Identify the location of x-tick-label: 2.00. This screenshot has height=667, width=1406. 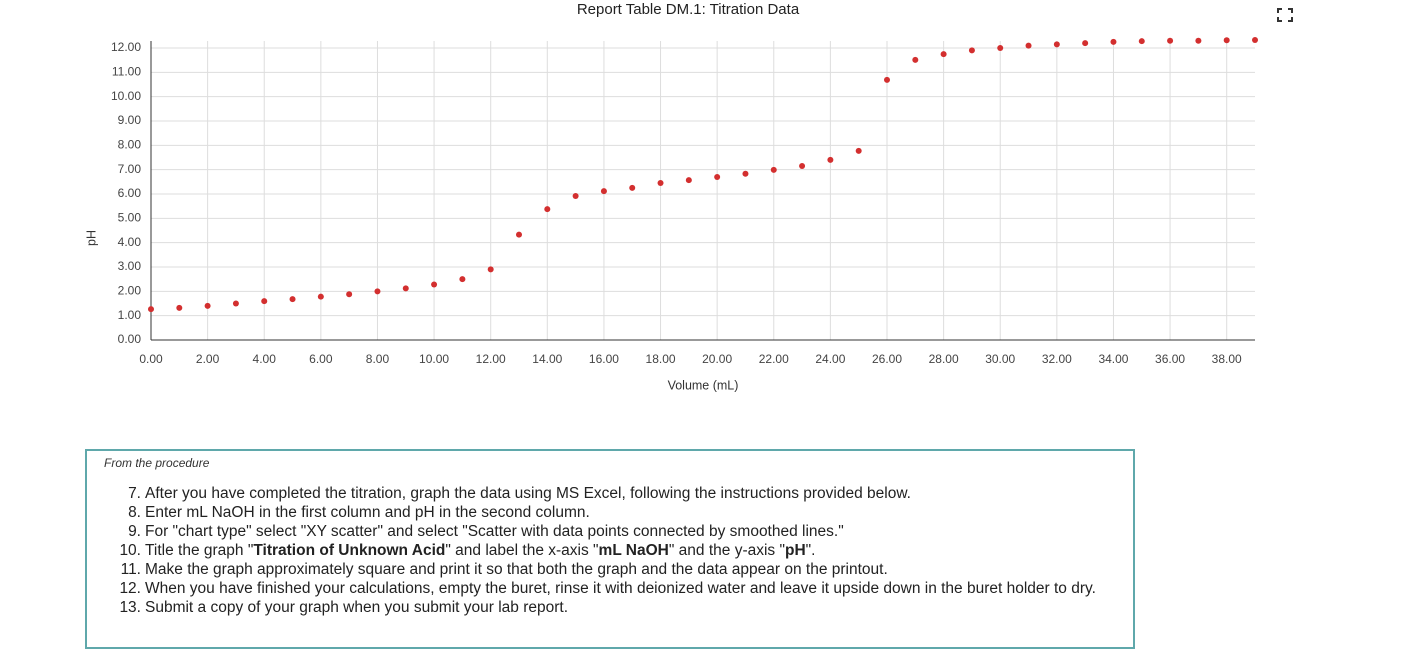
(208, 359).